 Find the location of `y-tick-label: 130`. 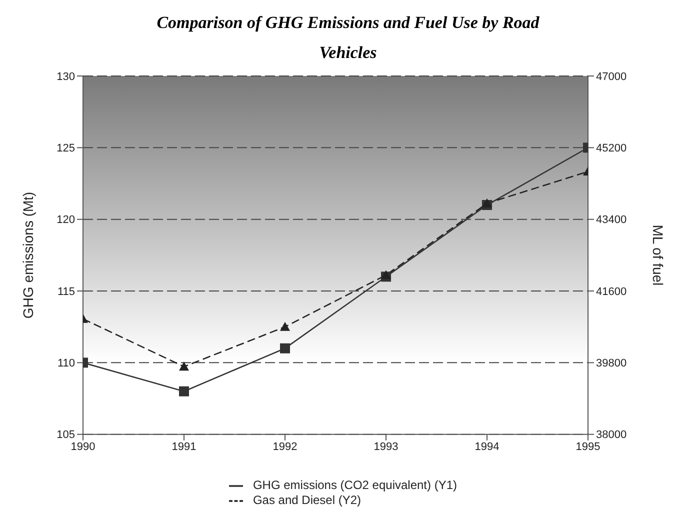

y-tick-label: 130 is located at coordinates (65, 76).